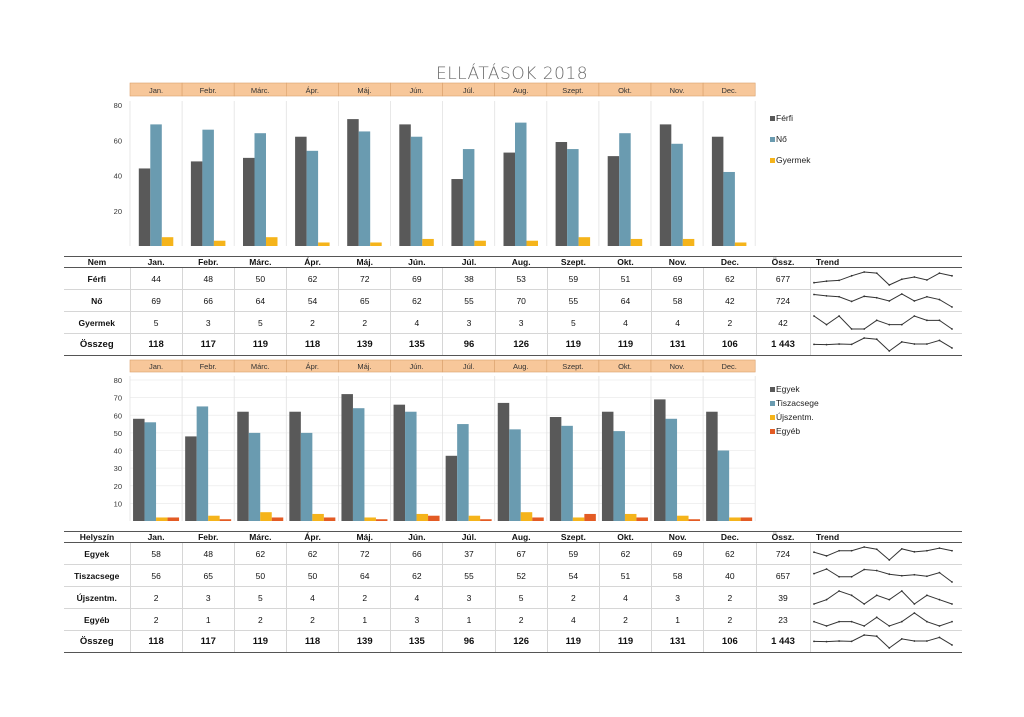  I want to click on month-header-label: Máj., so click(364, 90).